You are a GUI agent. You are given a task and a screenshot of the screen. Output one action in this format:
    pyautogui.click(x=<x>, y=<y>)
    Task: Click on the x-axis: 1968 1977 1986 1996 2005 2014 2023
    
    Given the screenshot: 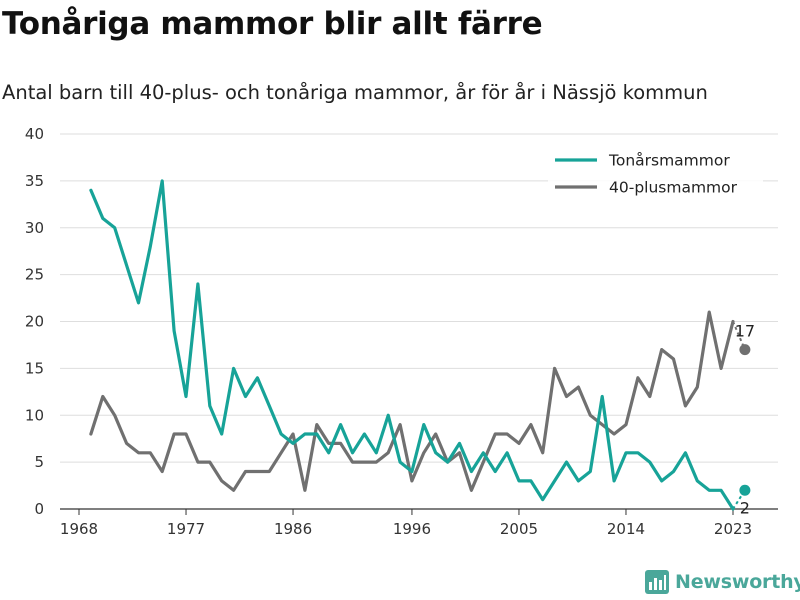 What is the action you would take?
    pyautogui.click(x=406, y=523)
    